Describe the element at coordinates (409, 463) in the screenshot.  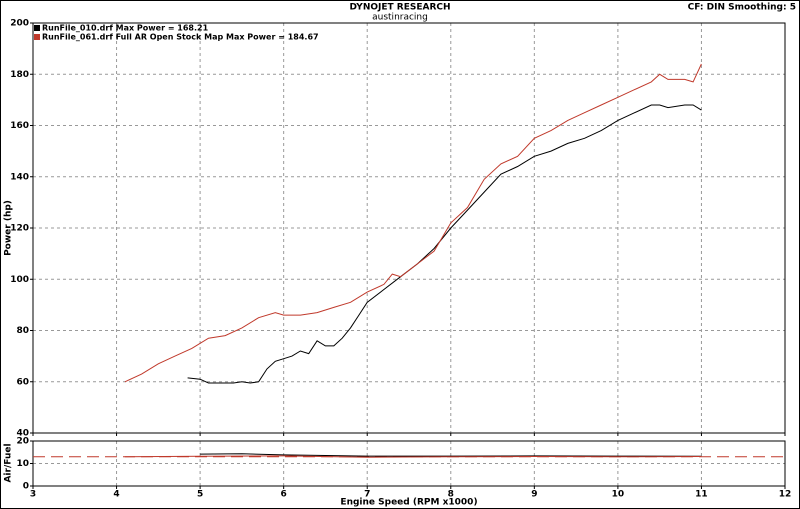
I see `plot-border` at that location.